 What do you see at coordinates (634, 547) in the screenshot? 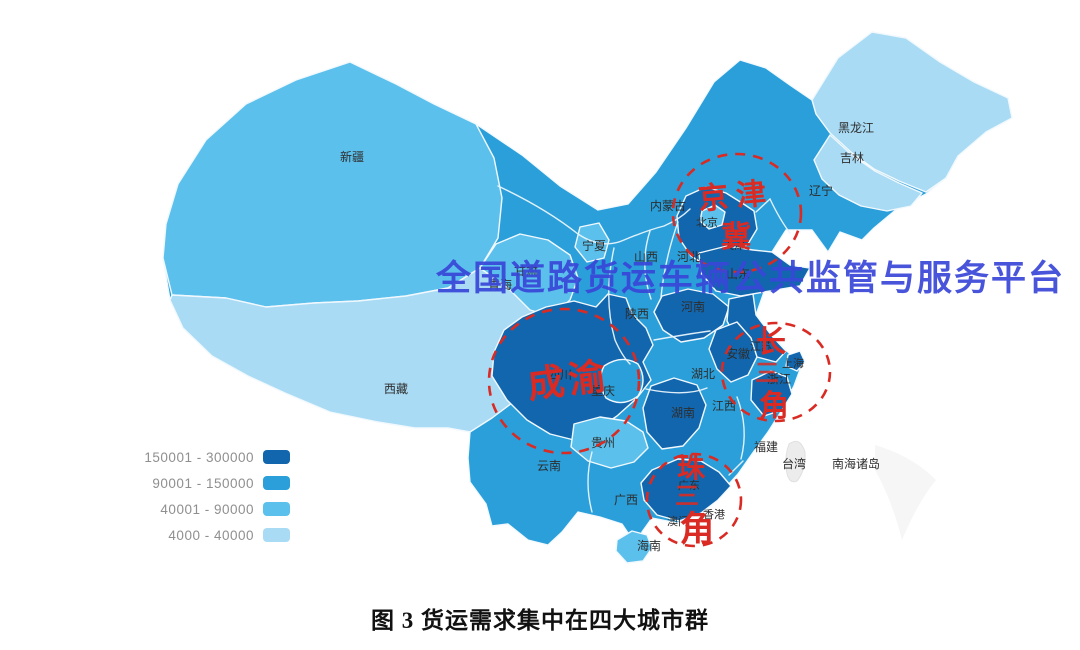
I see `province-hainan` at bounding box center [634, 547].